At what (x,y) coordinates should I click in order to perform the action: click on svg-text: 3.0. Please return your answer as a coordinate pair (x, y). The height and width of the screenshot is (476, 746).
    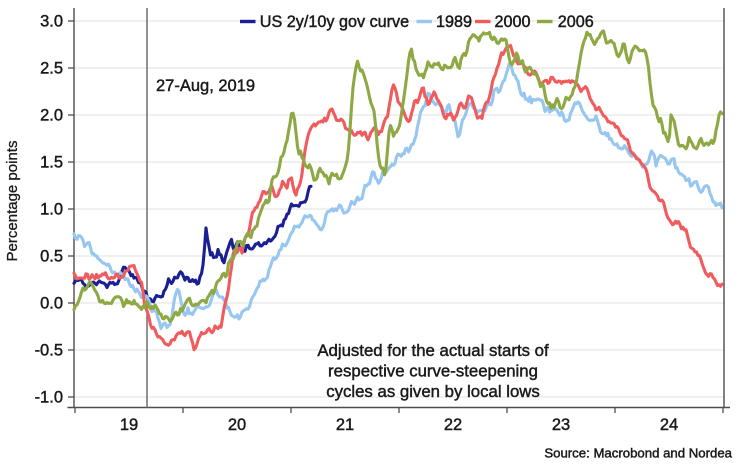
    Looking at the image, I should click on (51, 22).